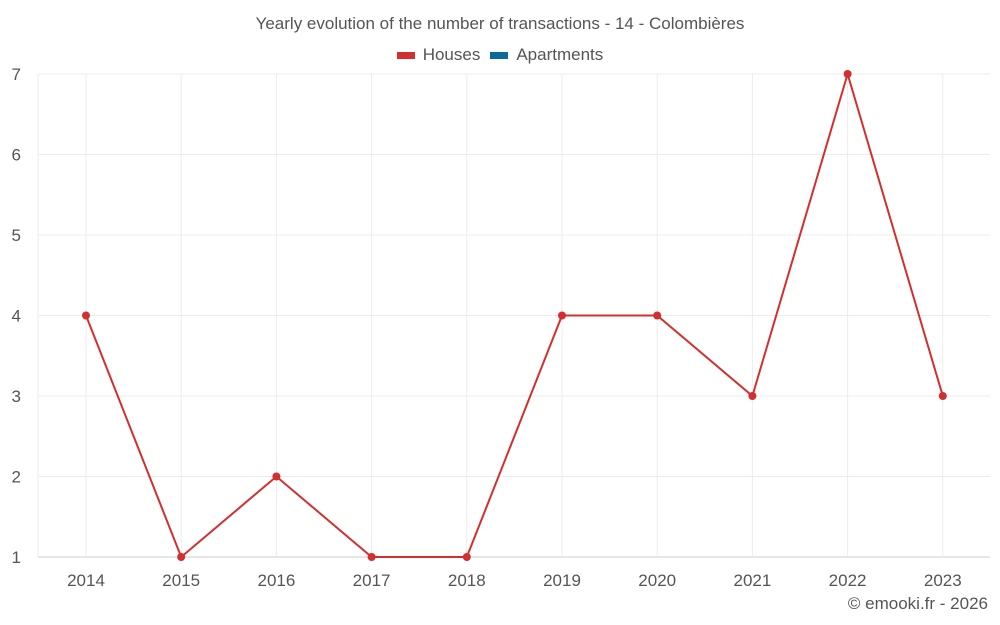 Image resolution: width=1000 pixels, height=625 pixels. Describe the element at coordinates (372, 580) in the screenshot. I see `x-tick-label: 2017` at that location.